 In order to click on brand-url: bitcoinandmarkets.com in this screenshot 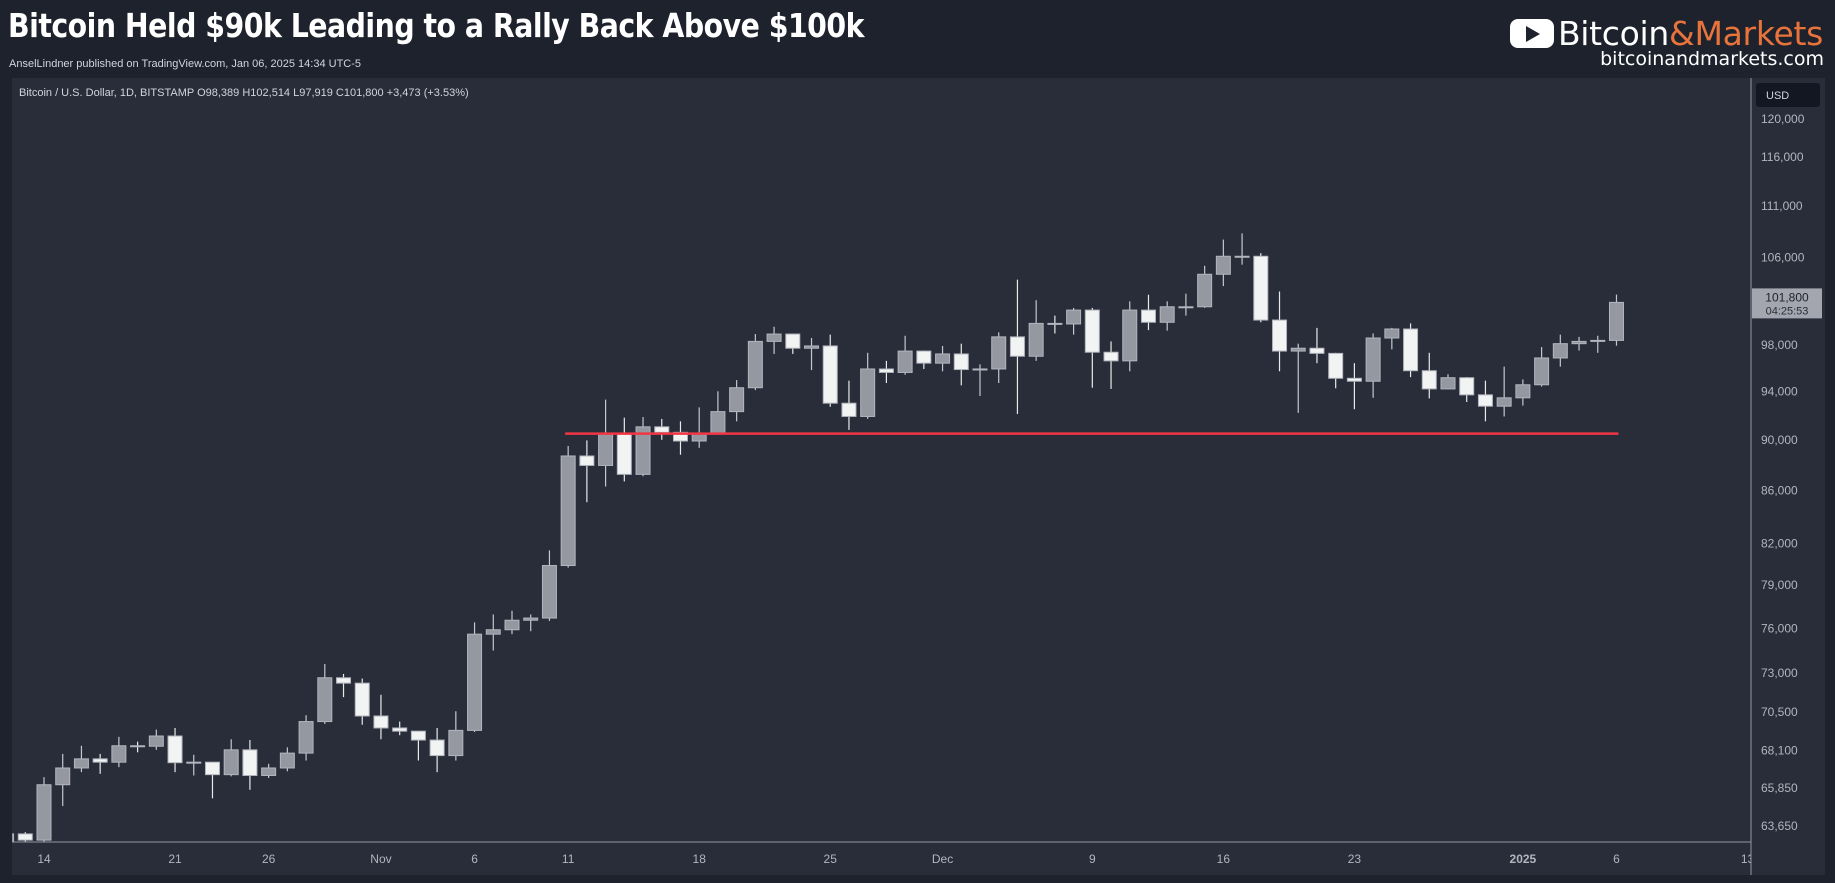, I will do `click(1712, 59)`.